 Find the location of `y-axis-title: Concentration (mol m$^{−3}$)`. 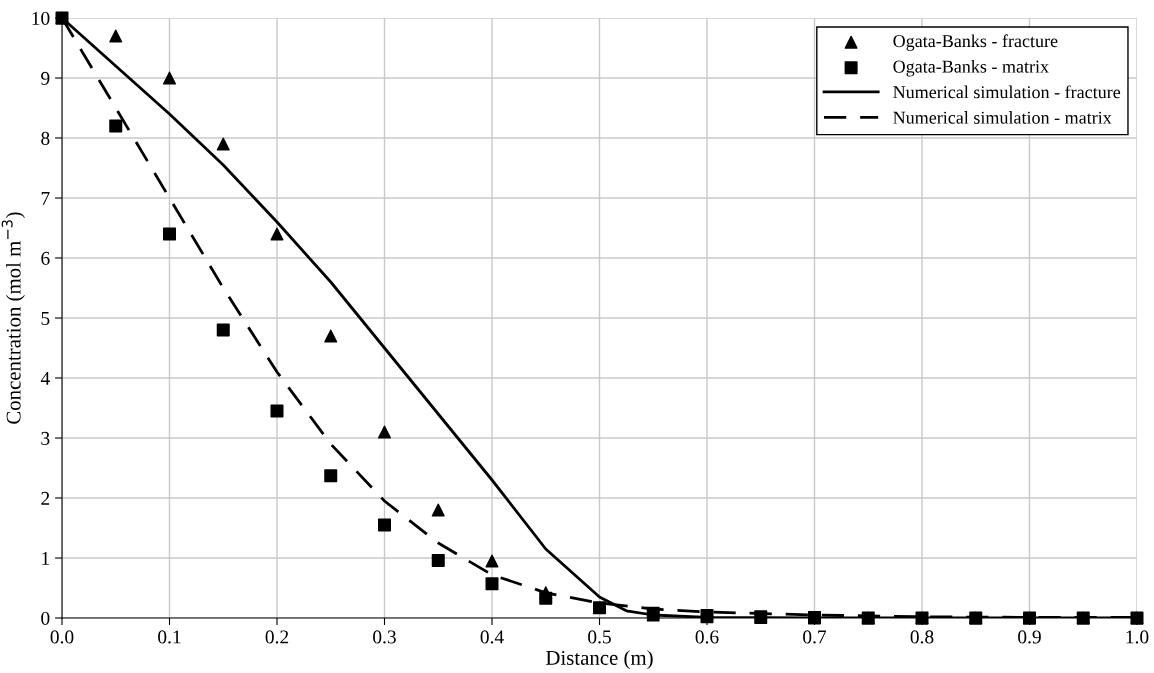

y-axis-title: Concentration (mol m$^{−3}$) is located at coordinates (13, 318).